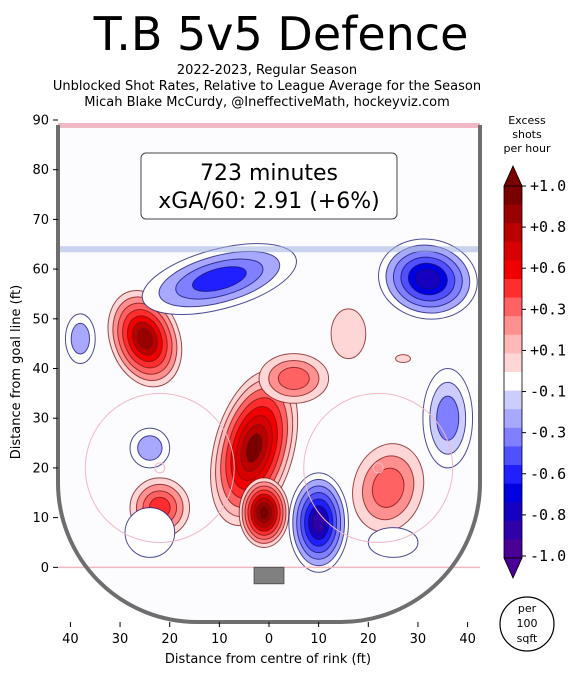 This screenshot has width=581, height=675. What do you see at coordinates (548, 186) in the screenshot?
I see `colorbar-tick-label: +1.0` at bounding box center [548, 186].